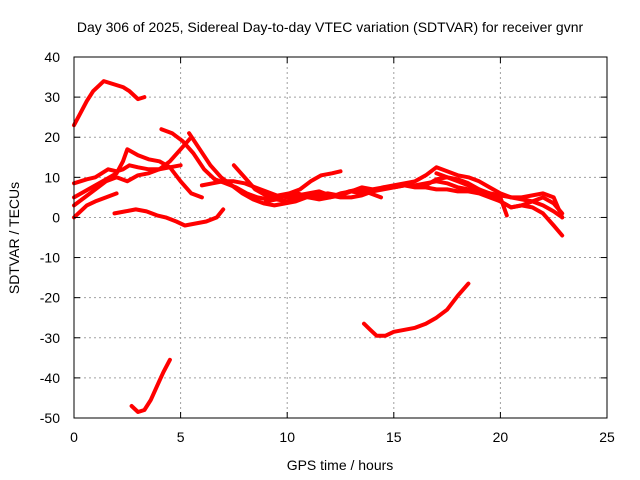  What do you see at coordinates (52, 57) in the screenshot?
I see `y-tick-label: 40` at bounding box center [52, 57].